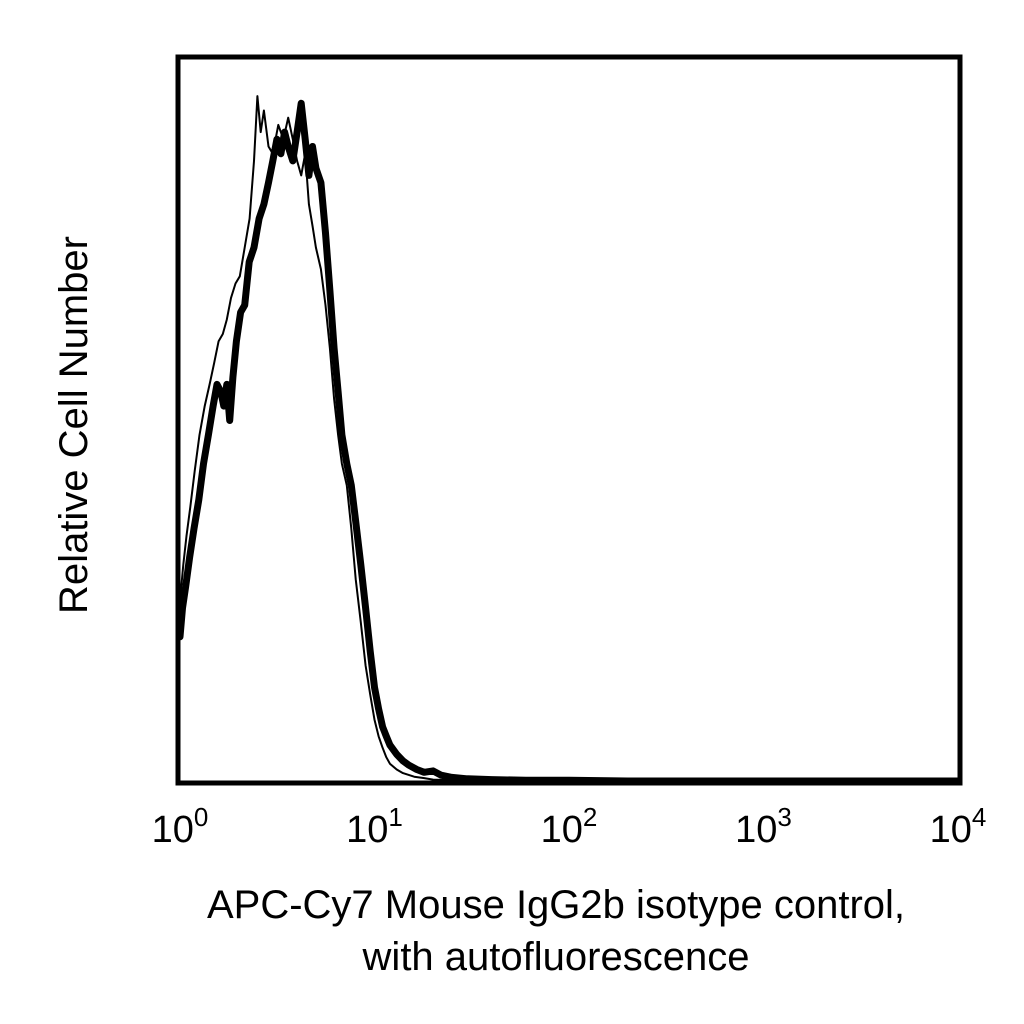 This screenshot has height=1024, width=1024. Describe the element at coordinates (556, 957) in the screenshot. I see `x-axis-label-line-2: with autofluorescence` at that location.